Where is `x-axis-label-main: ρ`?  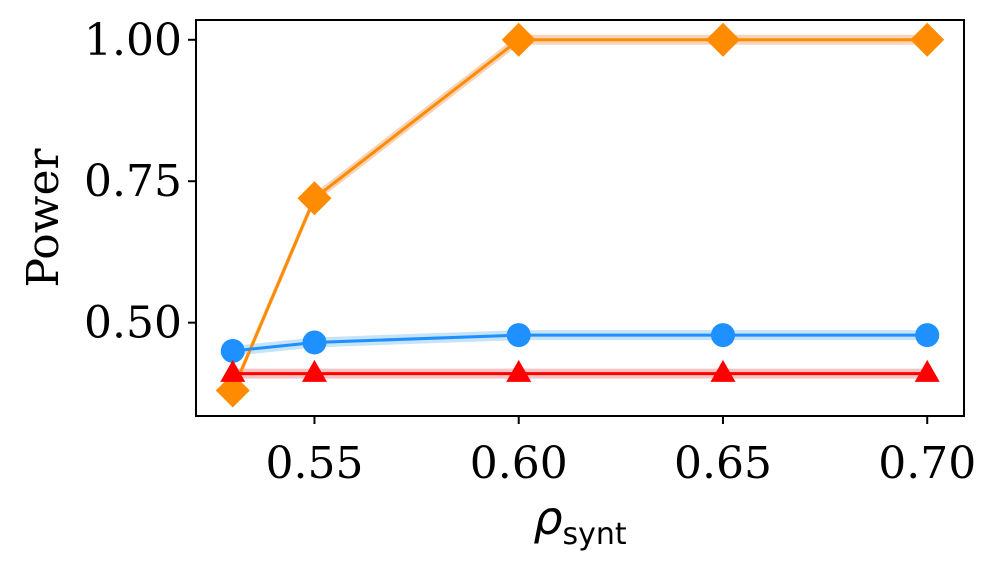 x-axis-label-main: ρ is located at coordinates (547, 518).